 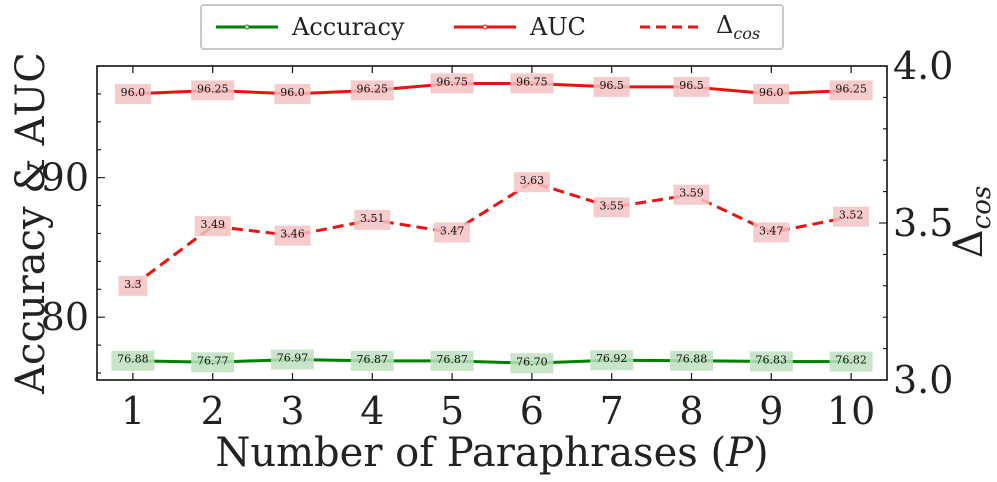 What do you see at coordinates (372, 411) in the screenshot?
I see `x-tick-label: 4` at bounding box center [372, 411].